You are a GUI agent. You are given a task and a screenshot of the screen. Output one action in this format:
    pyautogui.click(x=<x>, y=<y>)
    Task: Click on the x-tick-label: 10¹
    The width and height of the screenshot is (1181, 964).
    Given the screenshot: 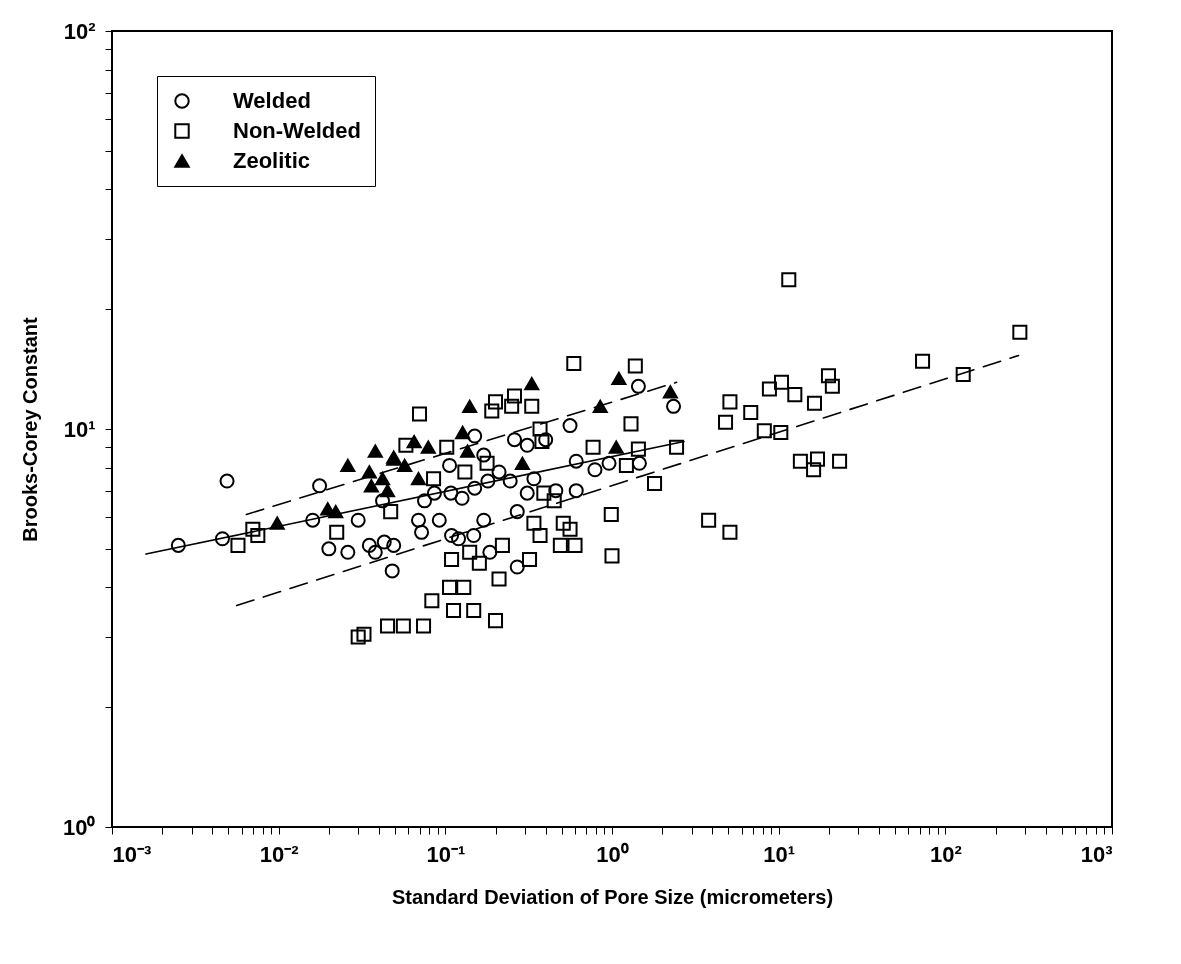 What is the action you would take?
    pyautogui.click(x=779, y=854)
    